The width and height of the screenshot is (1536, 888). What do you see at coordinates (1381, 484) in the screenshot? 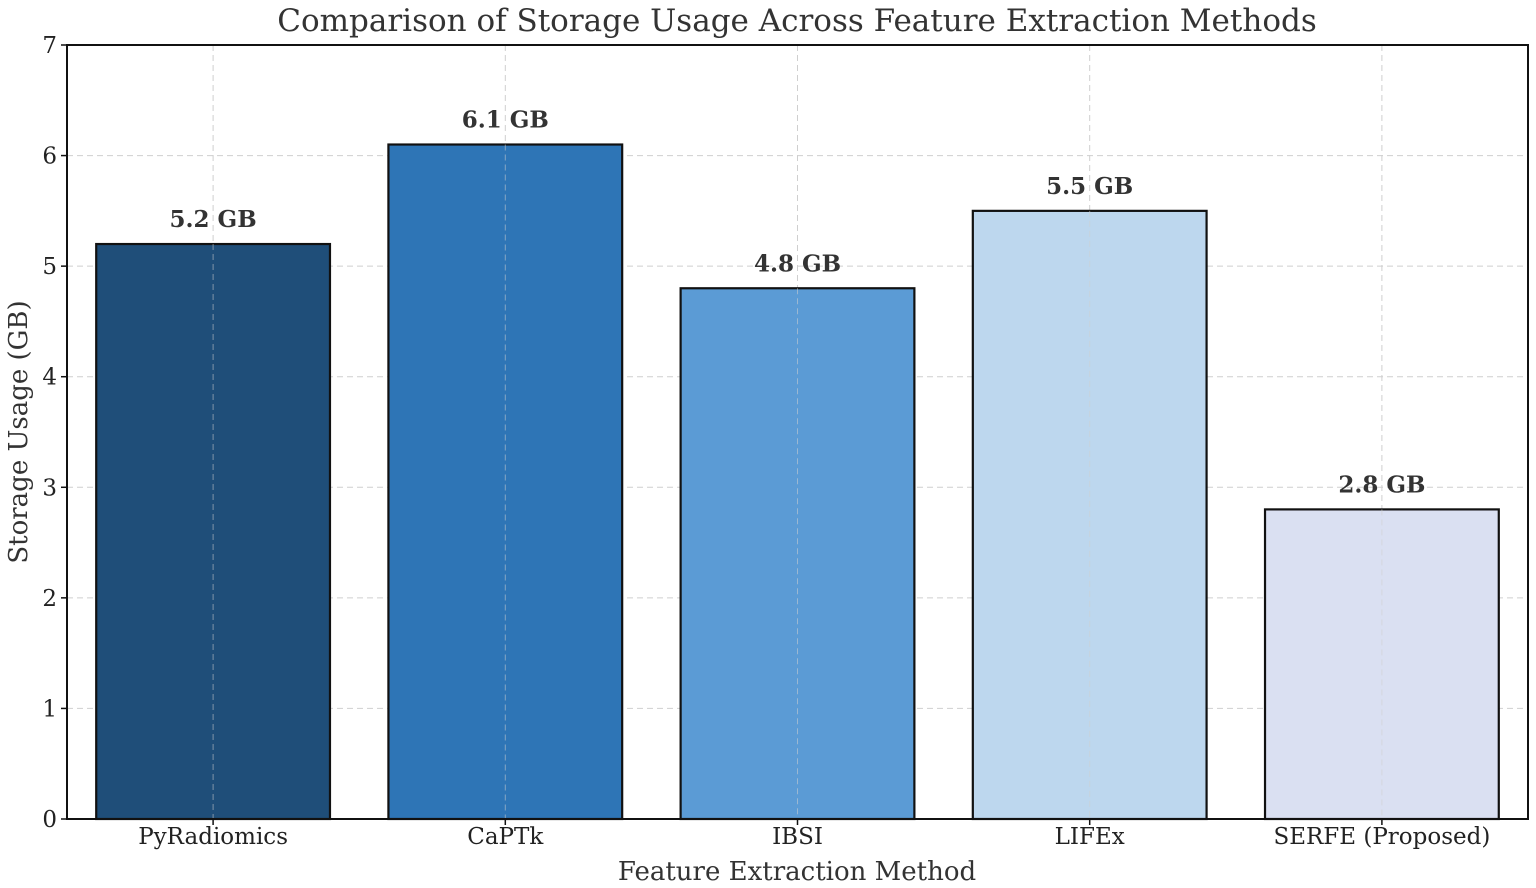
I see `bar-value-label: 2.8 GB` at bounding box center [1381, 484].